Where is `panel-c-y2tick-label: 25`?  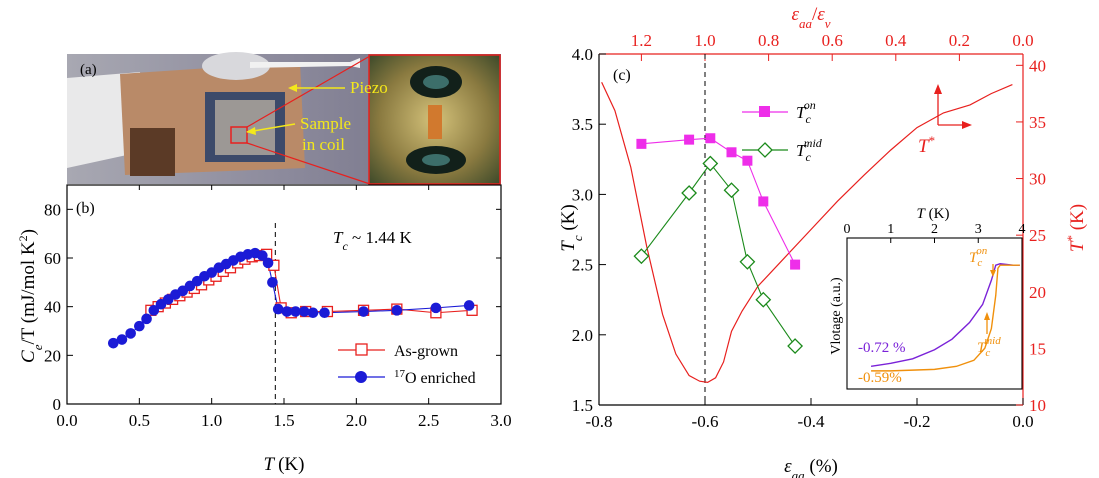
panel-c-y2tick-label: 25 is located at coordinates (1037, 235).